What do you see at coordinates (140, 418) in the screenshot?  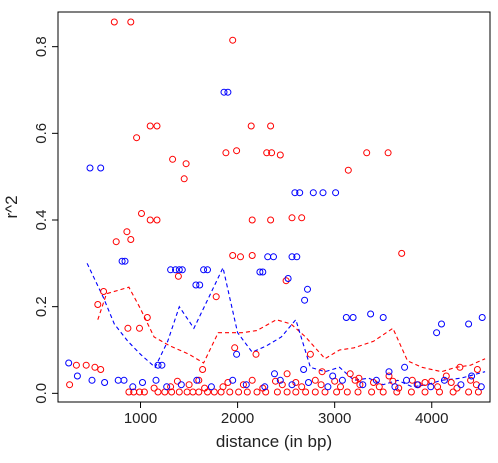 I see `x-tick-label: 1000` at bounding box center [140, 418].